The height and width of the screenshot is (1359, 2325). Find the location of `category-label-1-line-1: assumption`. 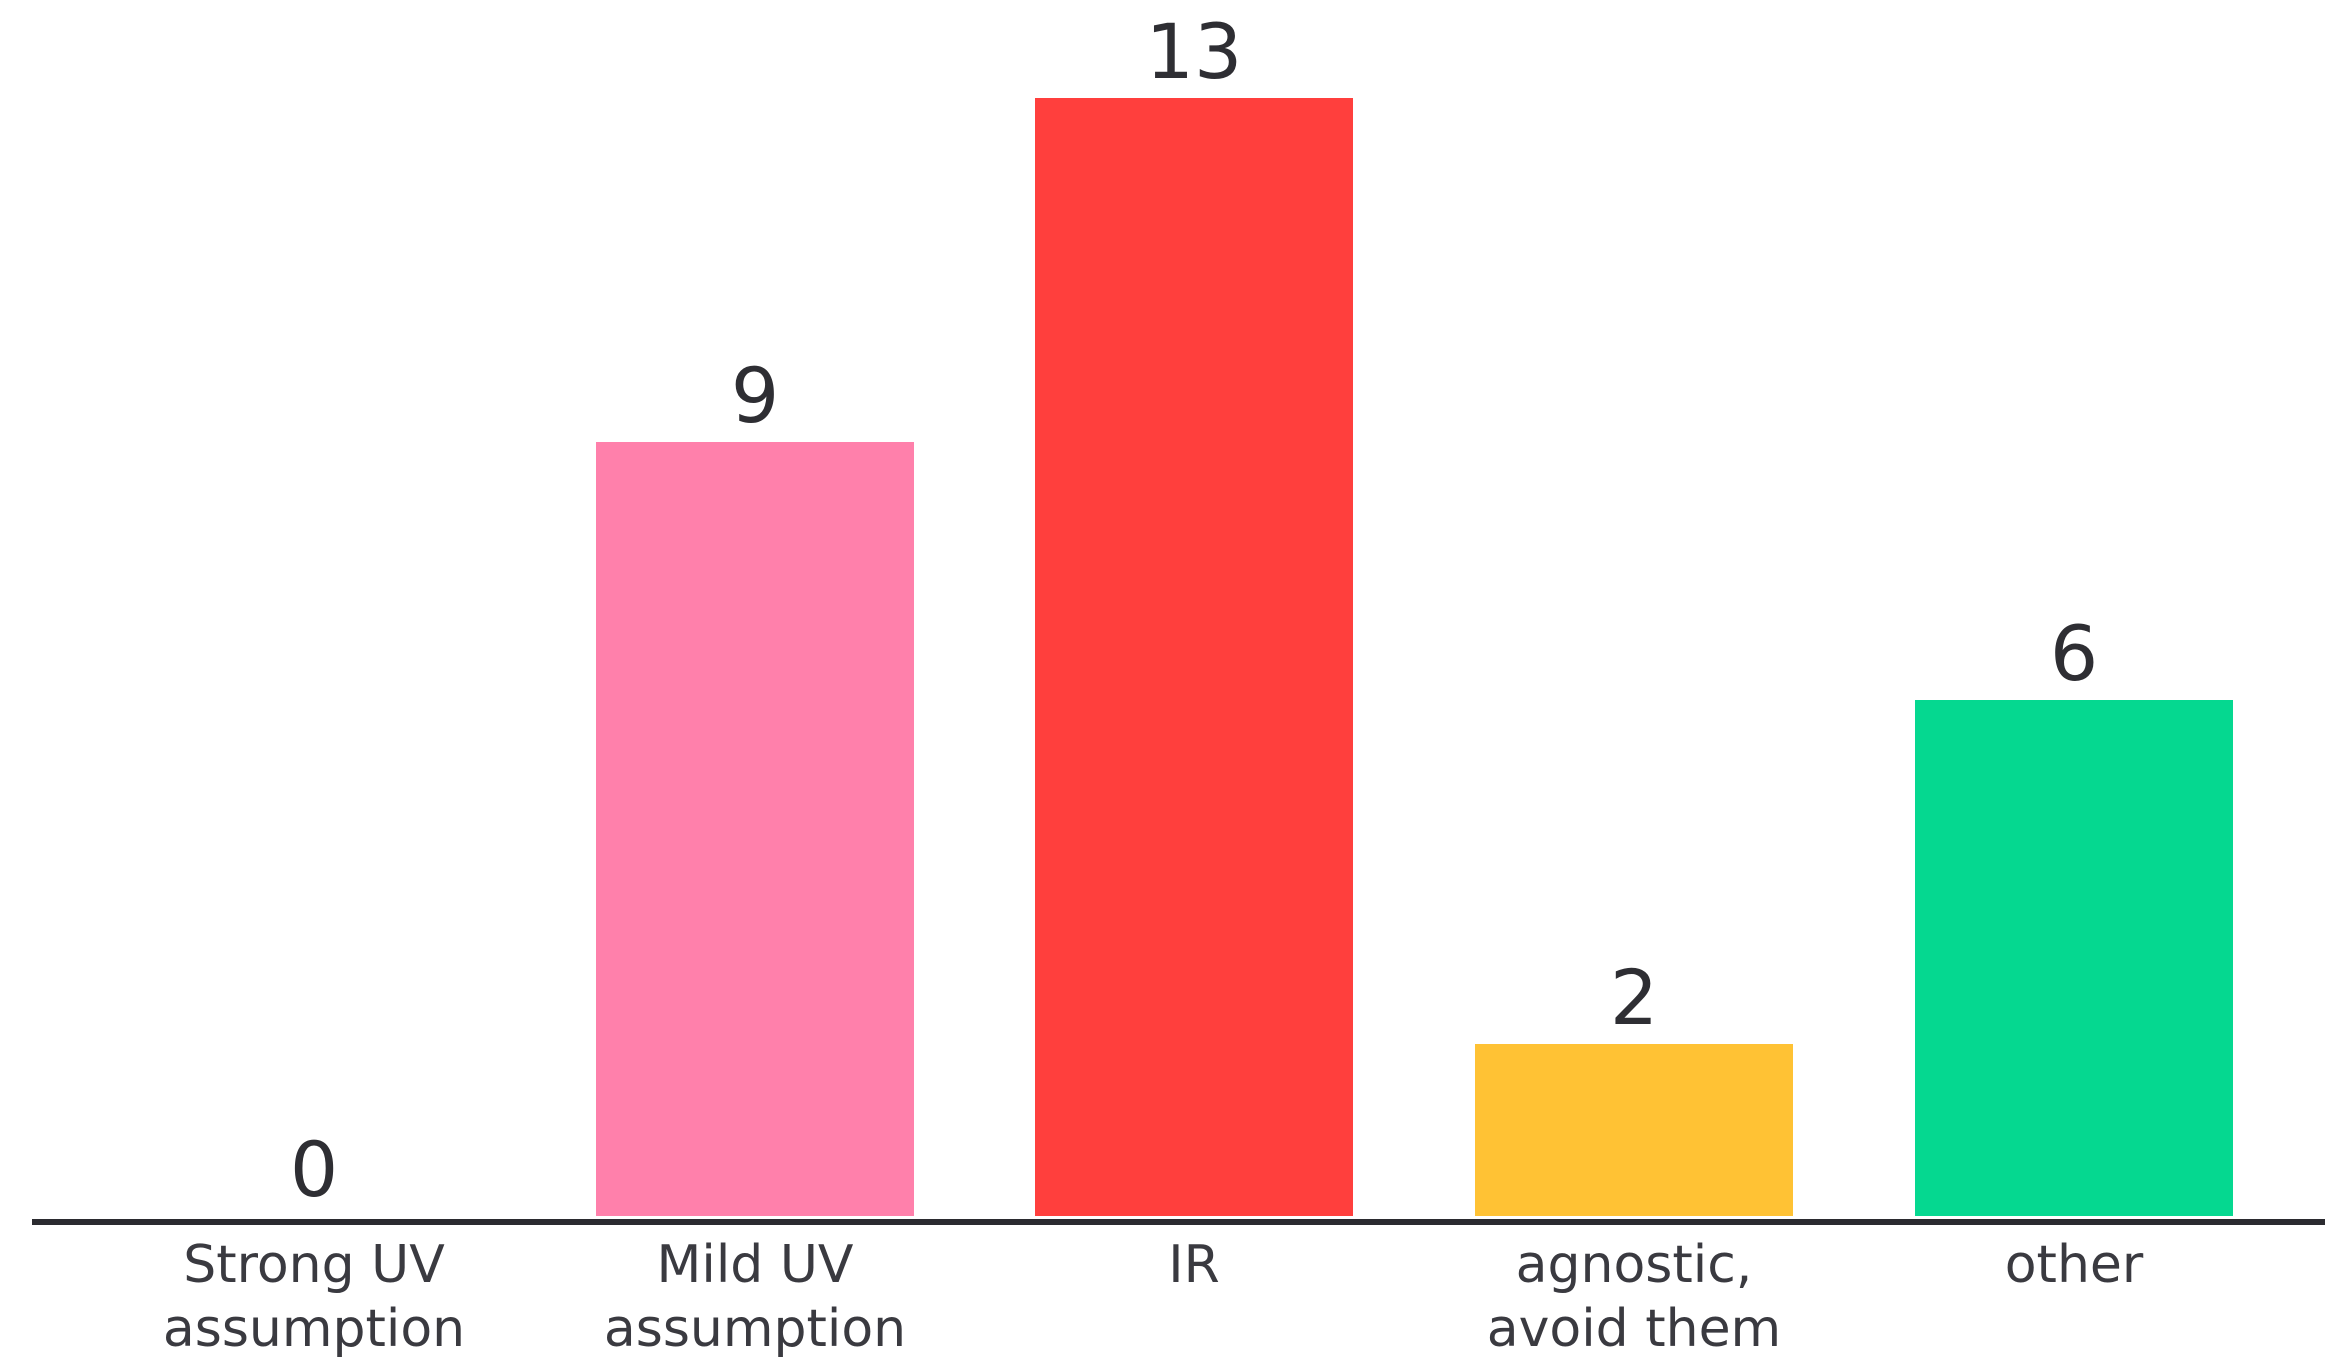

category-label-1-line-1: assumption is located at coordinates (755, 1329).